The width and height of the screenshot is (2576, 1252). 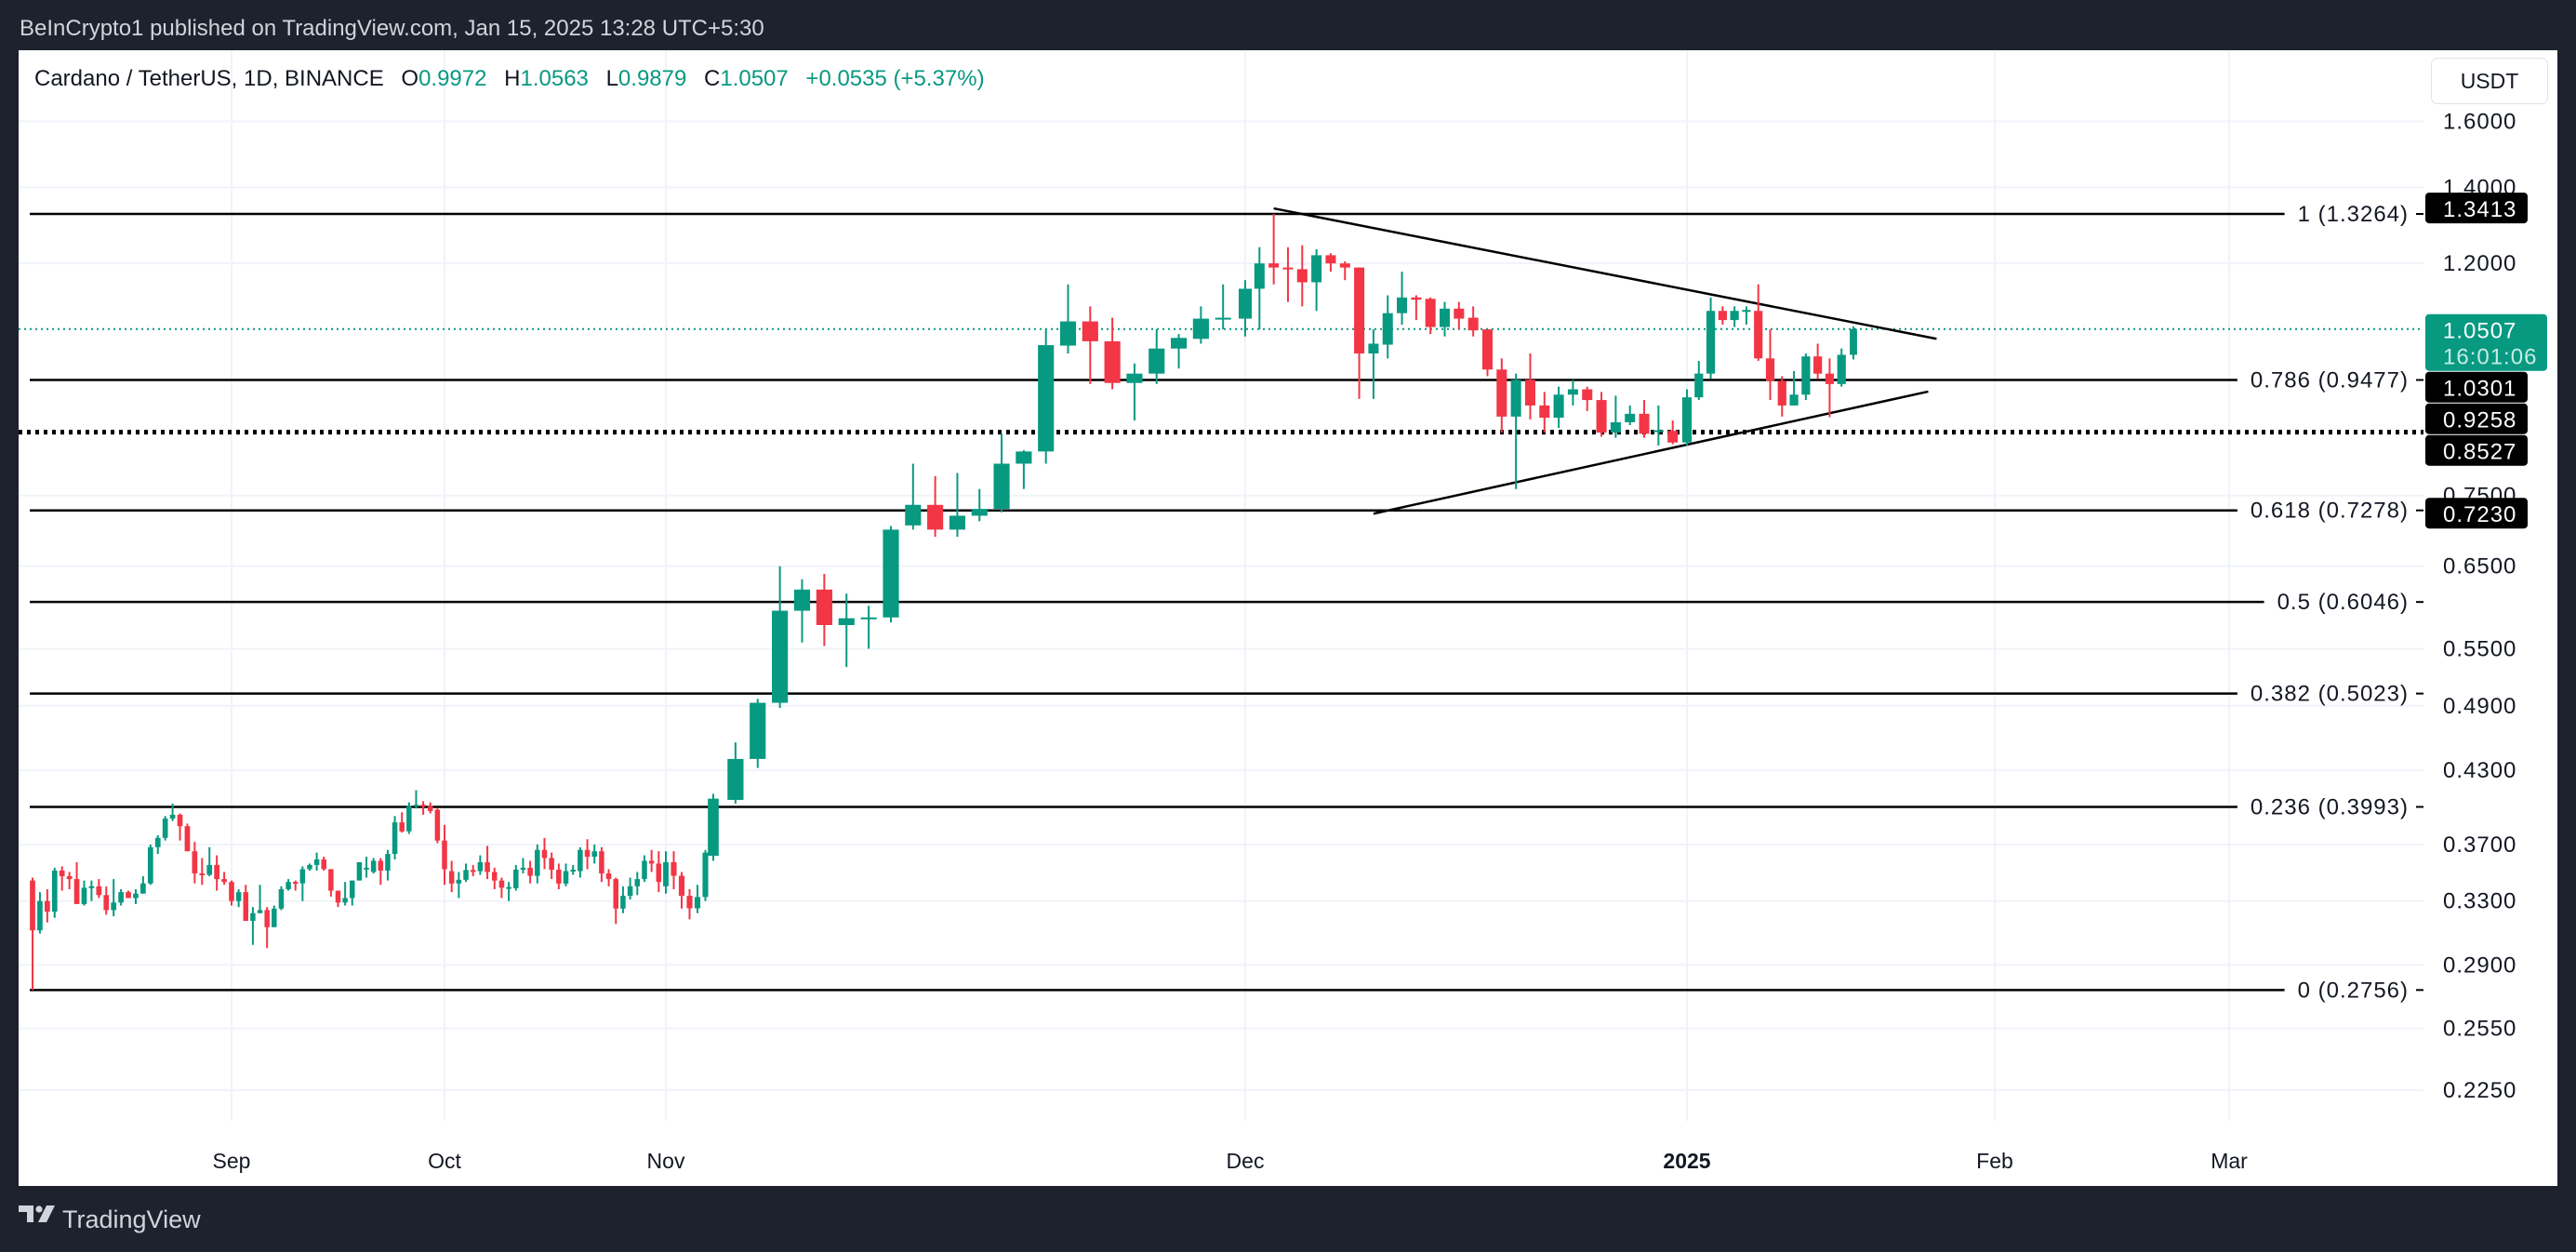 I want to click on fib-level: 0 (0.2756), so click(x=1226, y=990).